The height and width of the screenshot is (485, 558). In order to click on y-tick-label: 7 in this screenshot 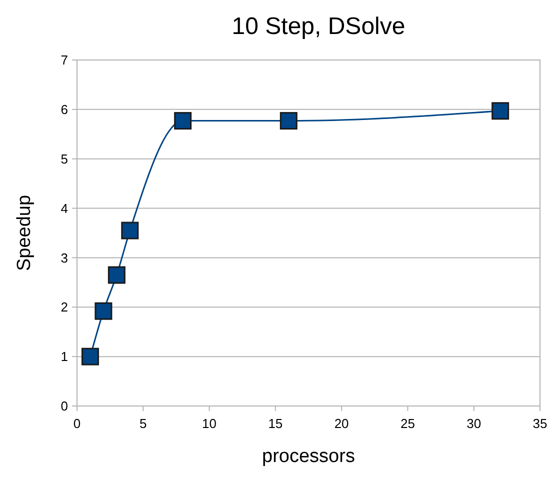, I will do `click(64, 60)`.